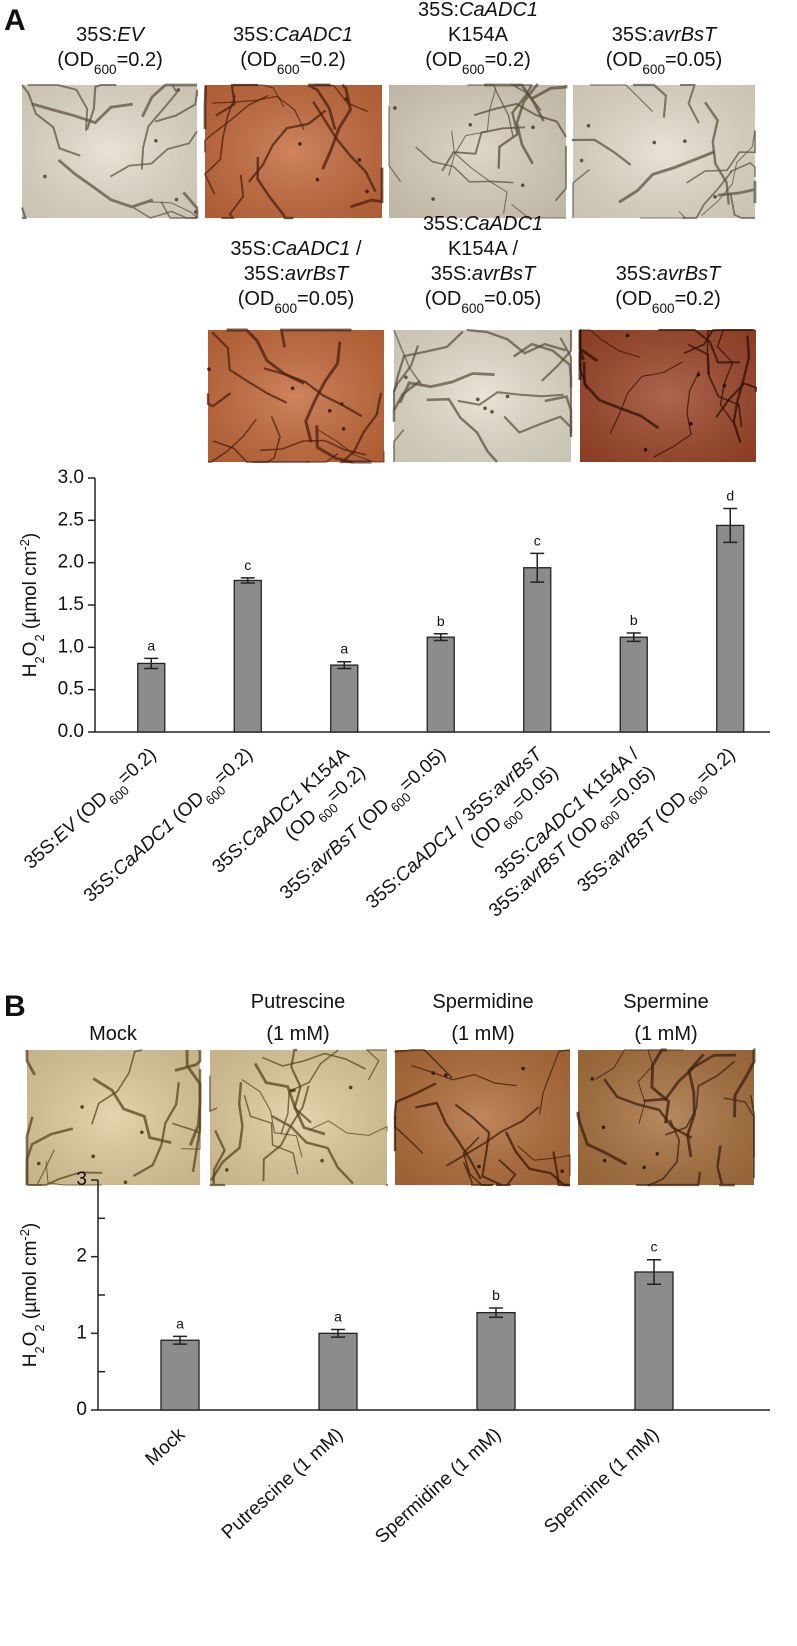 Image resolution: width=797 pixels, height=1646 pixels. I want to click on text-segment: 2, so click(39, 1349).